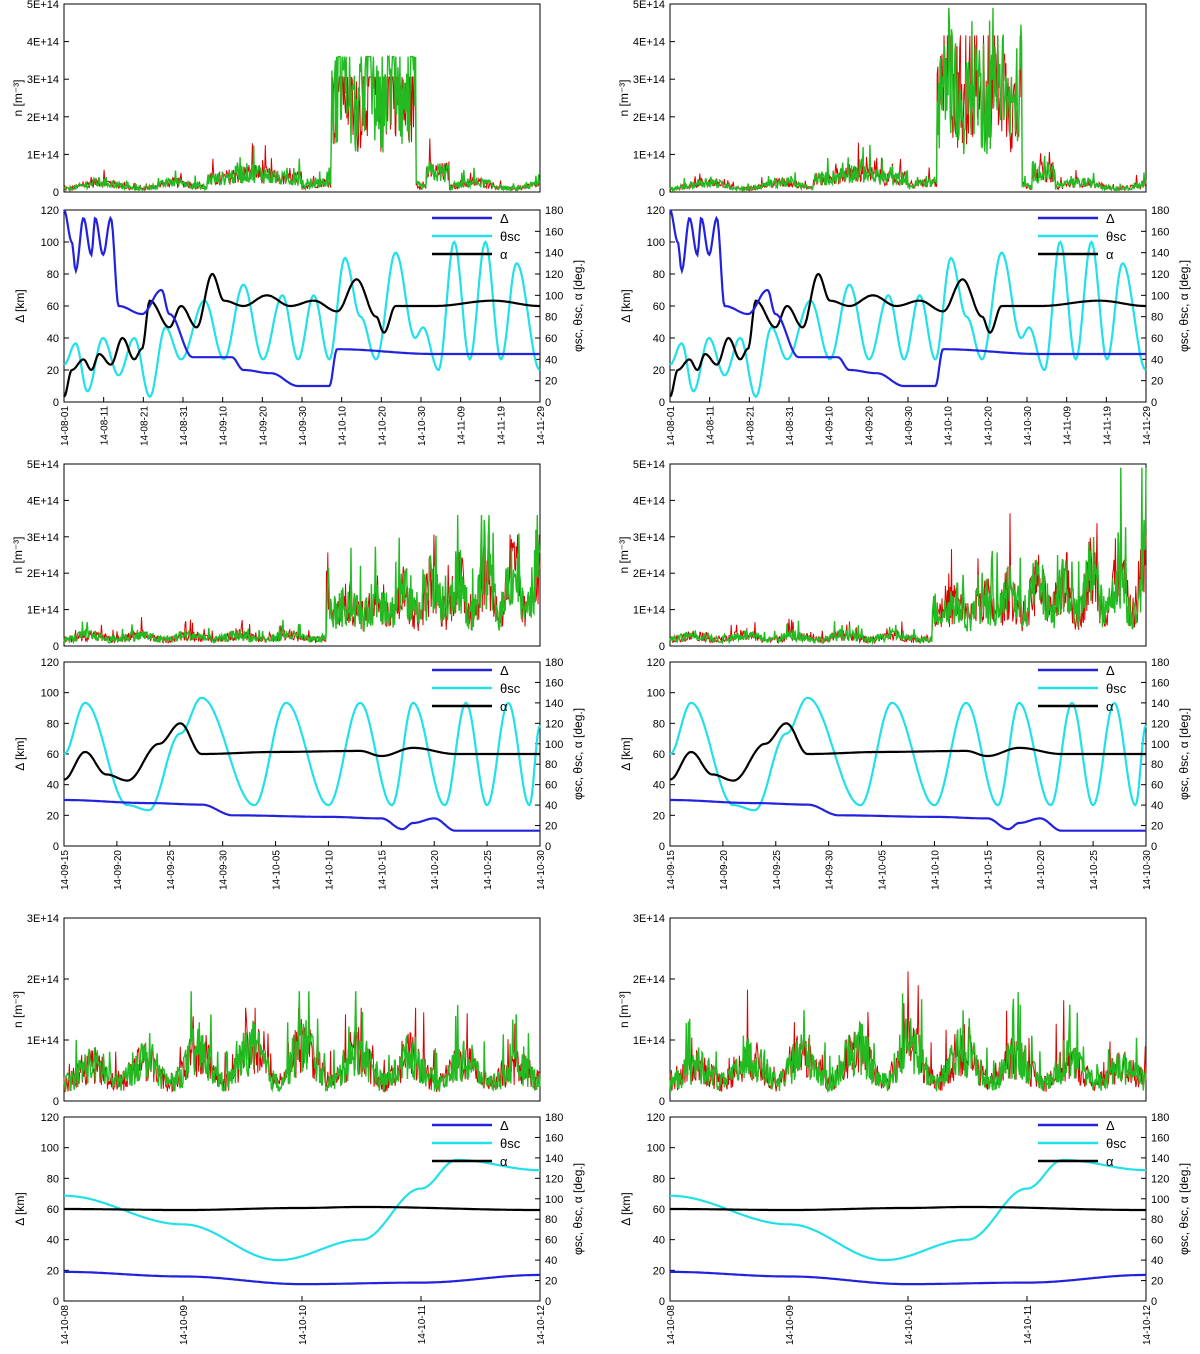 Image resolution: width=1200 pixels, height=1354 pixels. What do you see at coordinates (382, 870) in the screenshot?
I see `x-tick-label: 14-10-15` at bounding box center [382, 870].